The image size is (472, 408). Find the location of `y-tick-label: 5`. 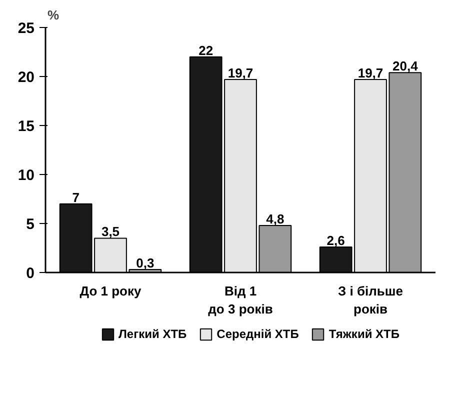

y-tick-label: 5 is located at coordinates (30, 224).